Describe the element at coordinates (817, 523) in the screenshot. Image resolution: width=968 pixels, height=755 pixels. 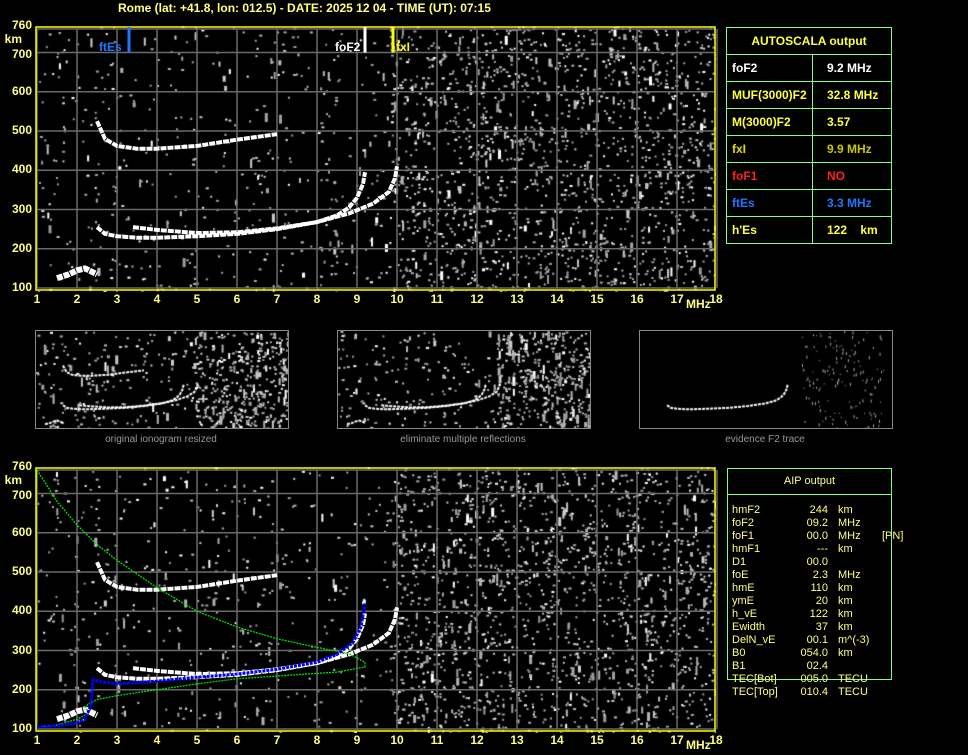
I see `aip-row: foF2 09.2 MHz` at that location.